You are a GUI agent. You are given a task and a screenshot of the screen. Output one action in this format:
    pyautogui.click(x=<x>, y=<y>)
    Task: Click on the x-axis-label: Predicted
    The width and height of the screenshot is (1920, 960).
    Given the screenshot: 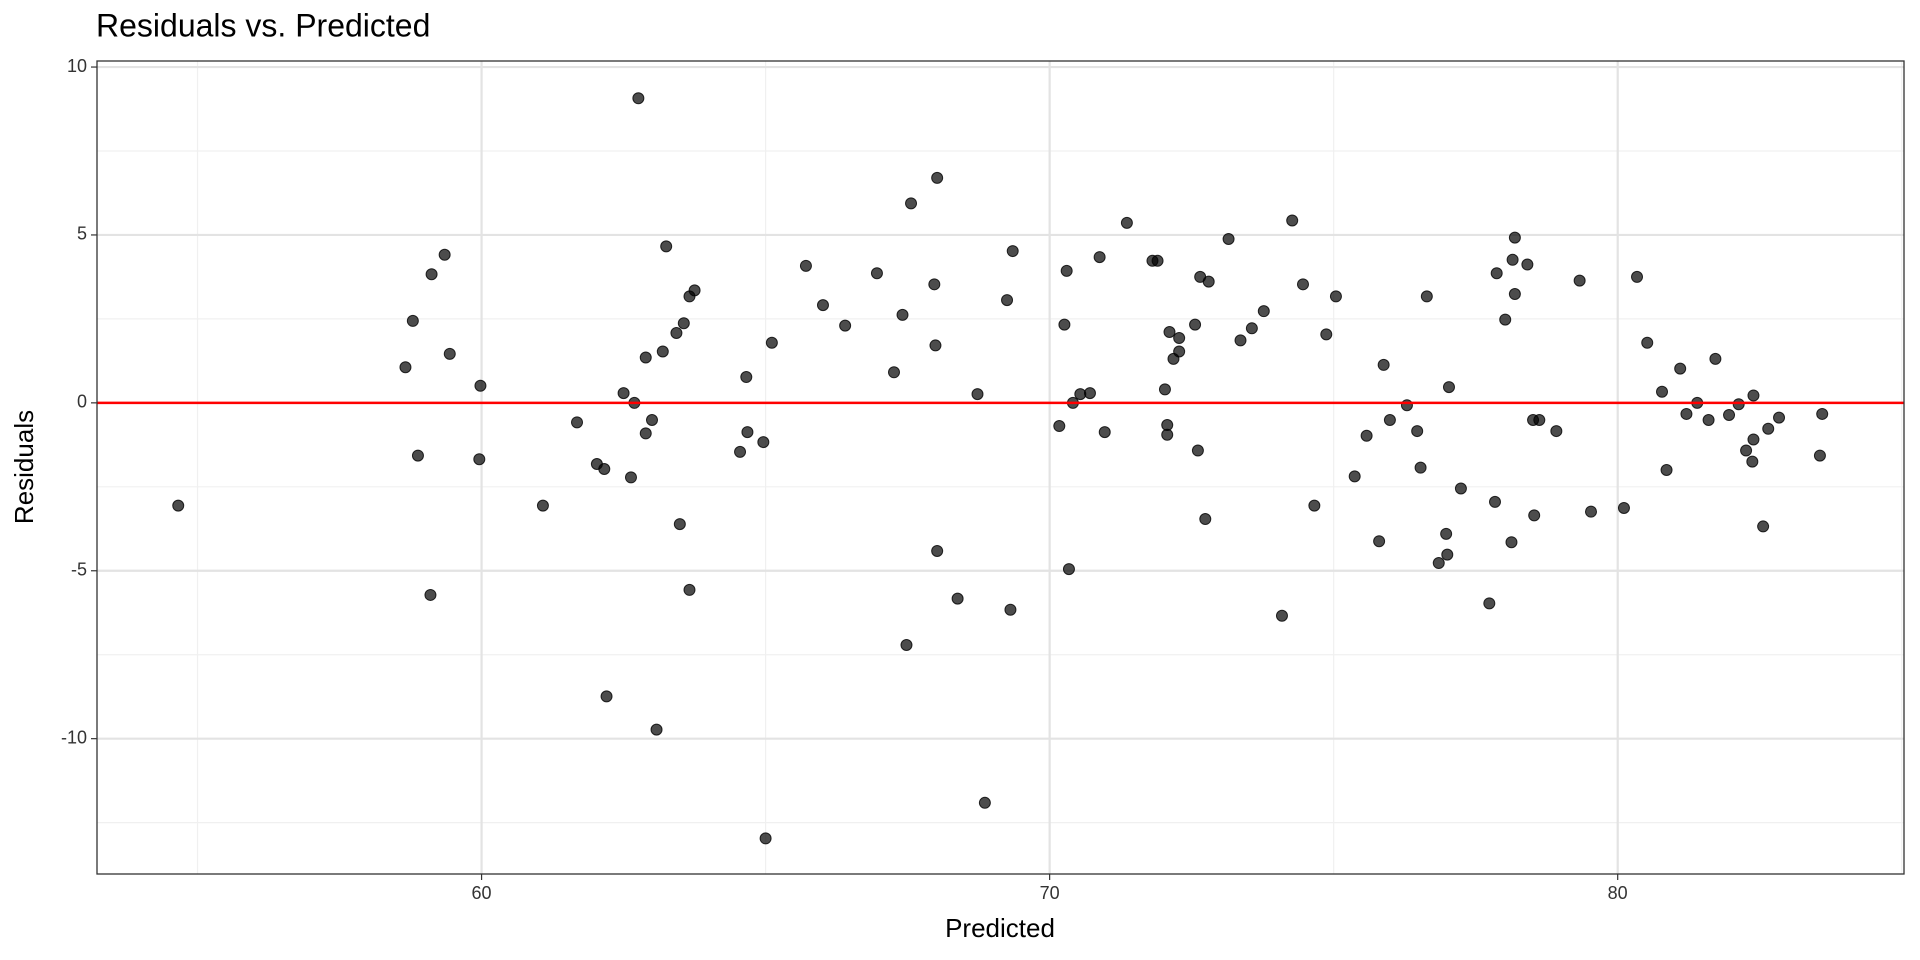 What is the action you would take?
    pyautogui.click(x=1000, y=928)
    